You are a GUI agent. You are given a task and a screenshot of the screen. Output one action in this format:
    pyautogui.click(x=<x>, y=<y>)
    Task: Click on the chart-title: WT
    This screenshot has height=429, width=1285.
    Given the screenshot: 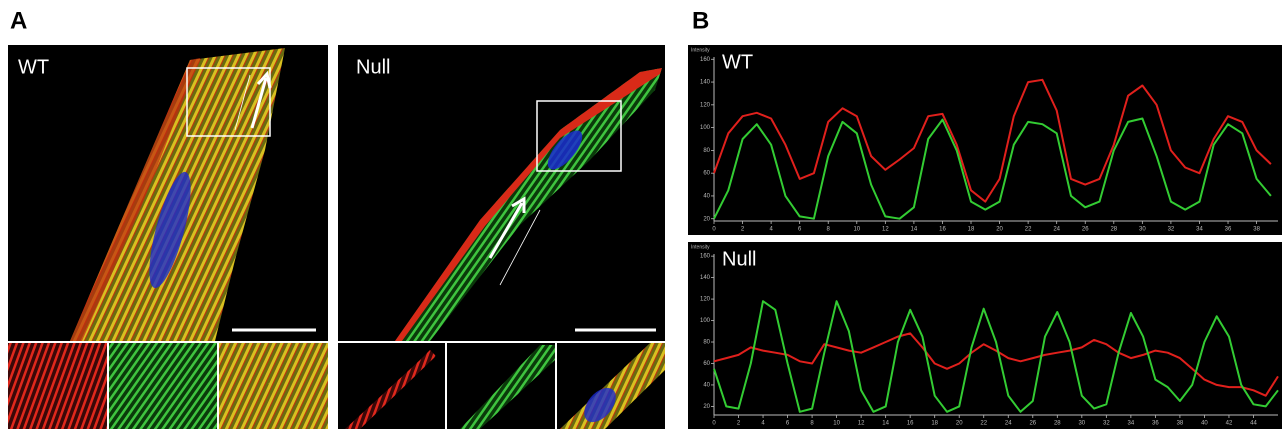 What is the action you would take?
    pyautogui.click(x=737, y=62)
    